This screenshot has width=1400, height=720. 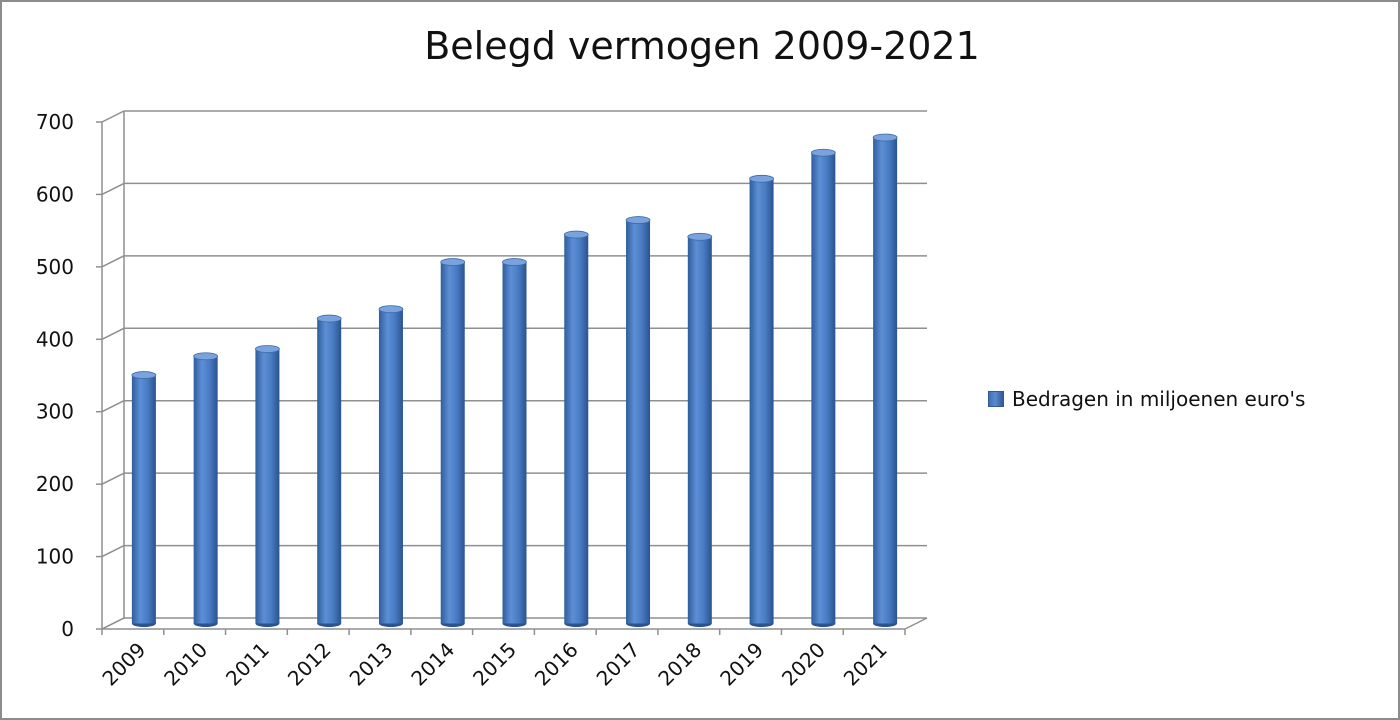 I want to click on bar-2017, so click(x=638, y=421).